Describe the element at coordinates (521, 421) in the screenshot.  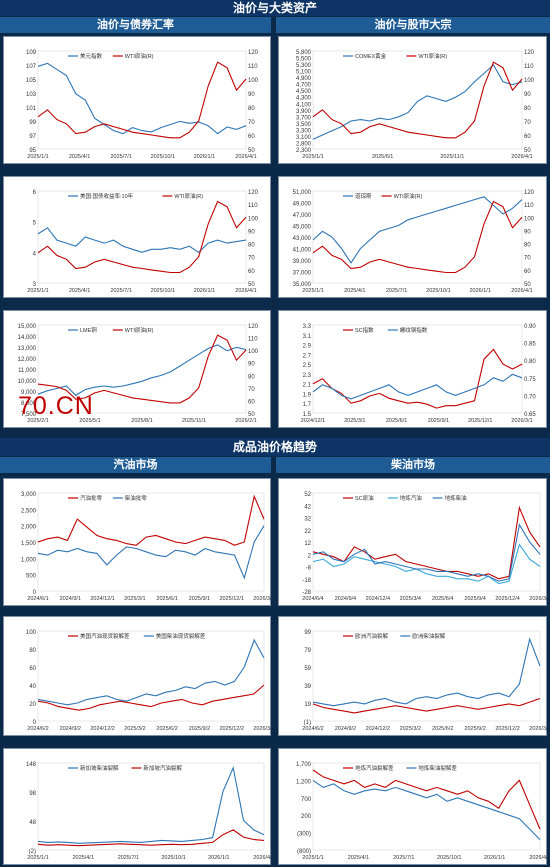
I see `x-tick-label: 2026/3/1` at that location.